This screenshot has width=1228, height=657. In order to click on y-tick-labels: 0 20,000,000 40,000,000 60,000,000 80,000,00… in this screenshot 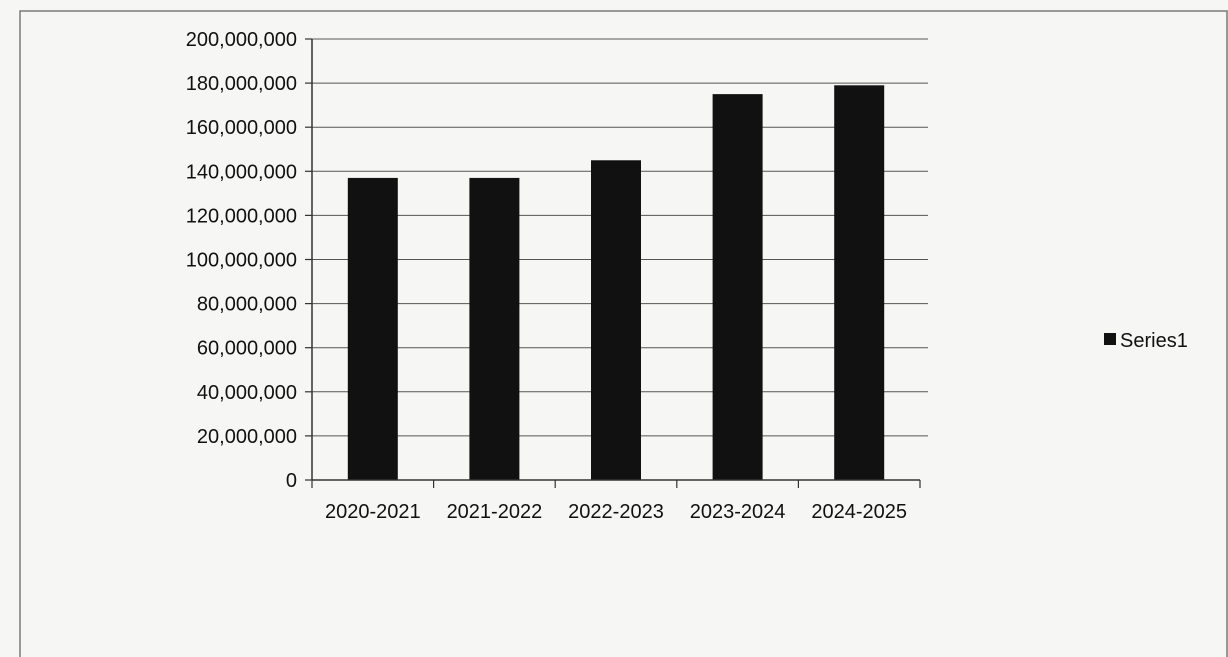, I will do `click(249, 260)`.